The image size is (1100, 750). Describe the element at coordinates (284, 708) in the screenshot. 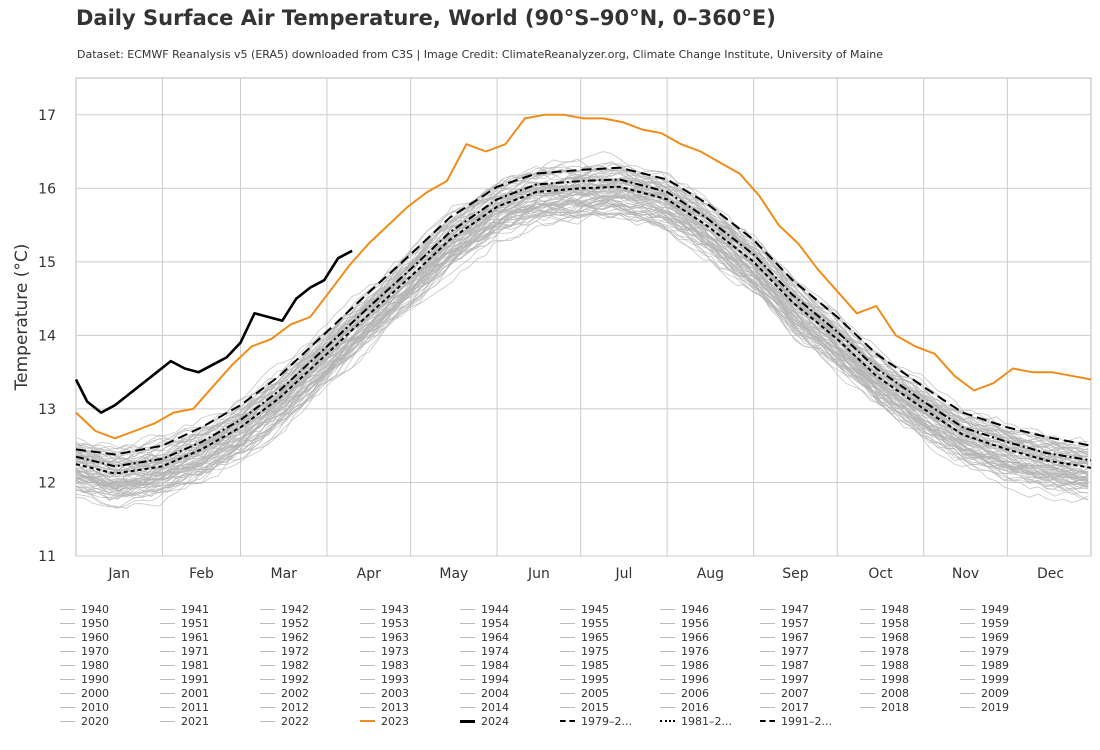

I see `legend-item: 2012` at that location.